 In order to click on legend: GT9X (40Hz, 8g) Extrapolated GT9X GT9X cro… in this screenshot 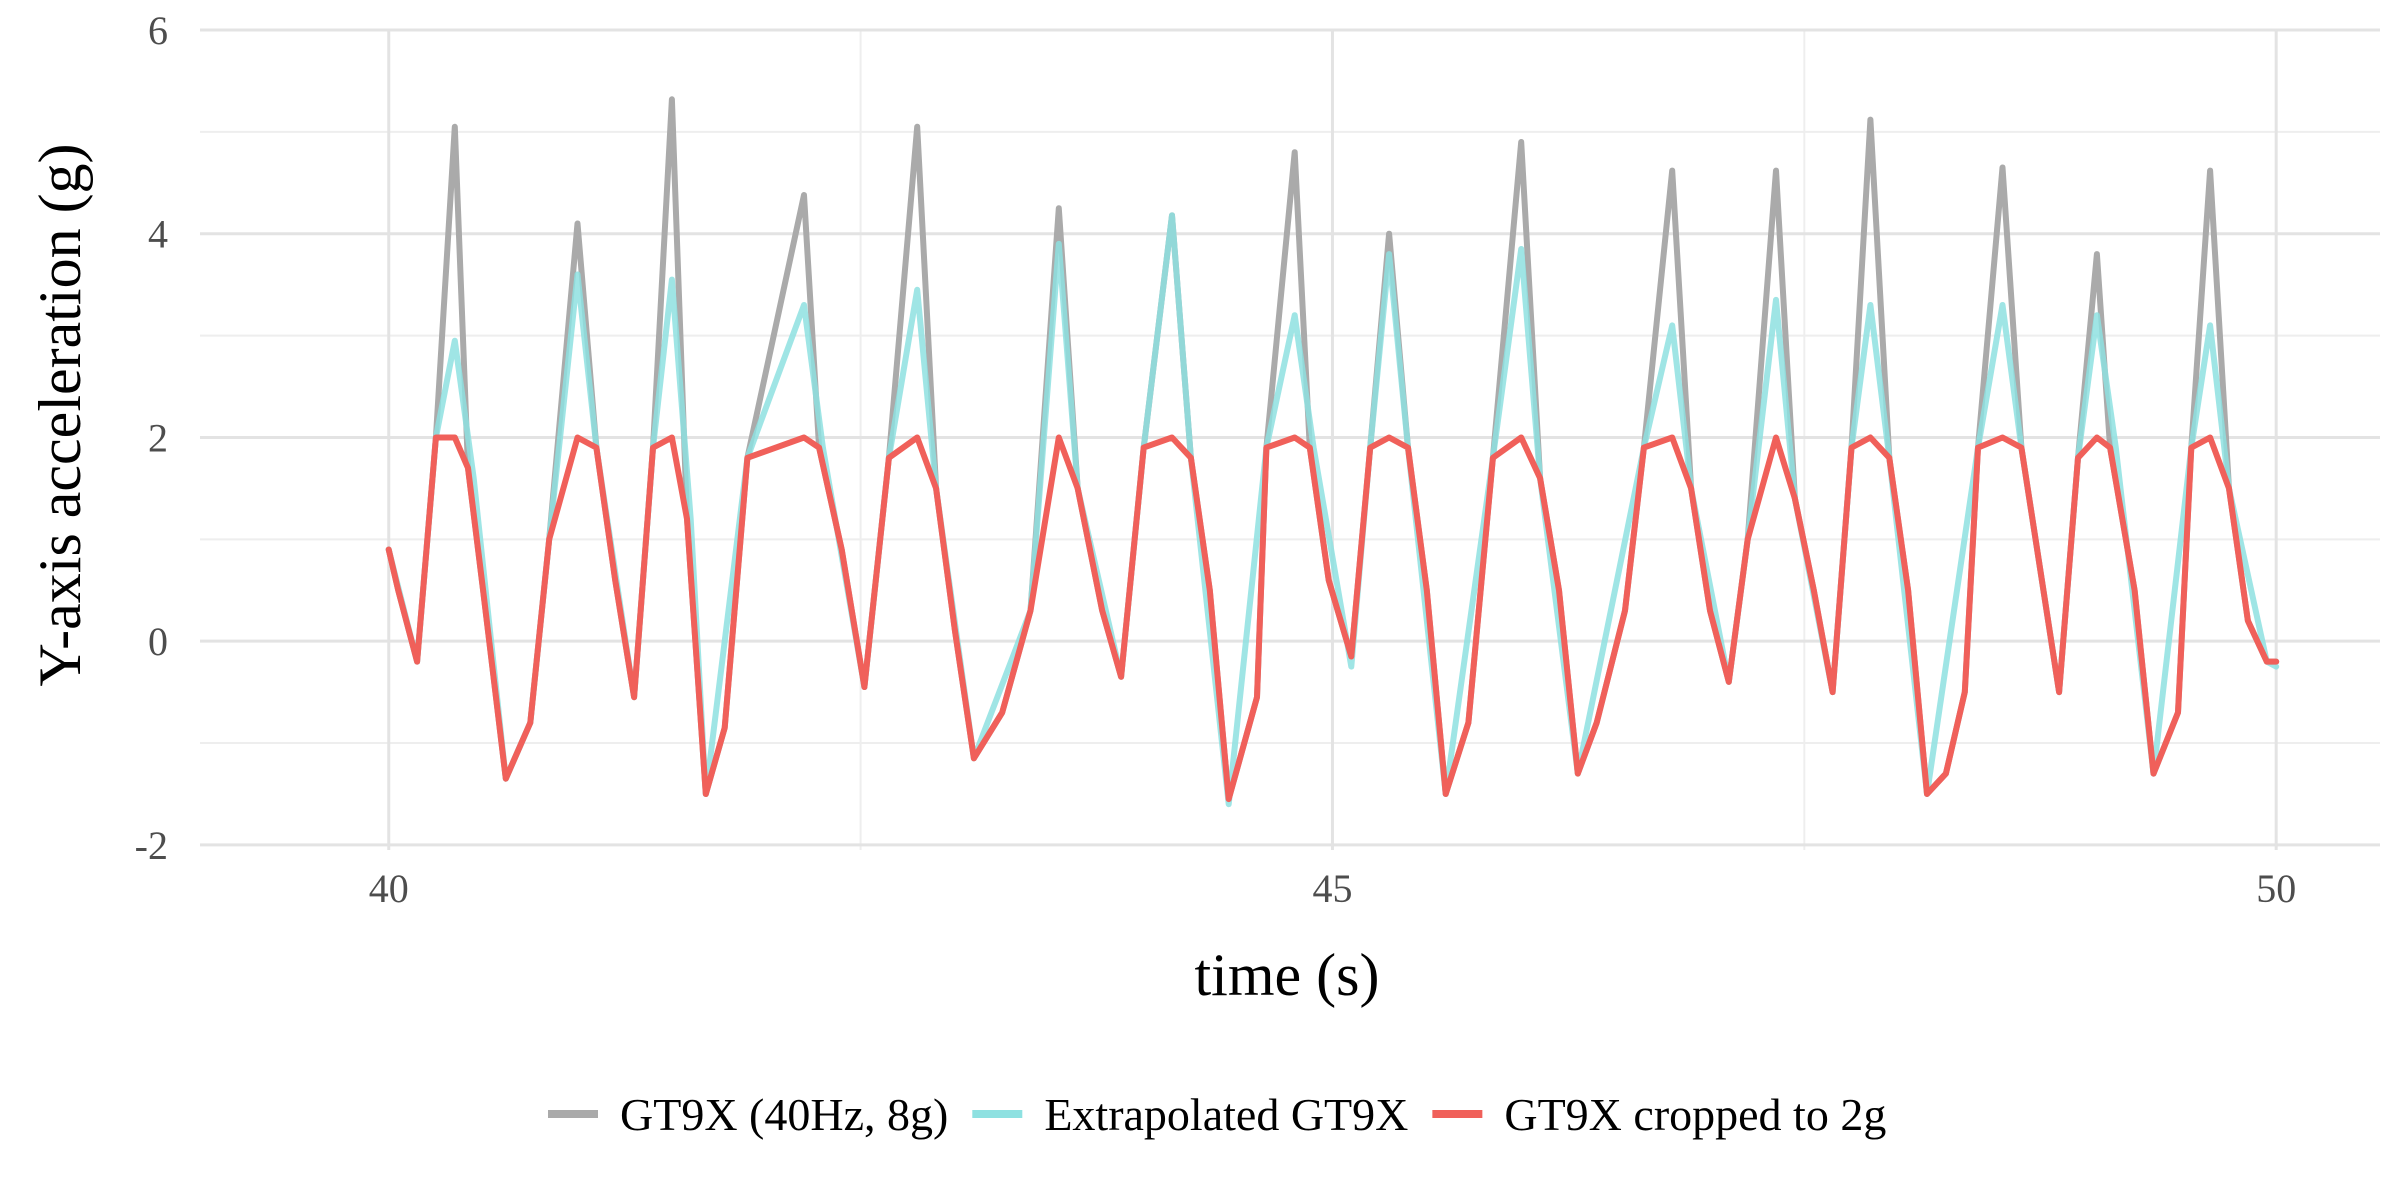, I will do `click(1217, 1114)`.